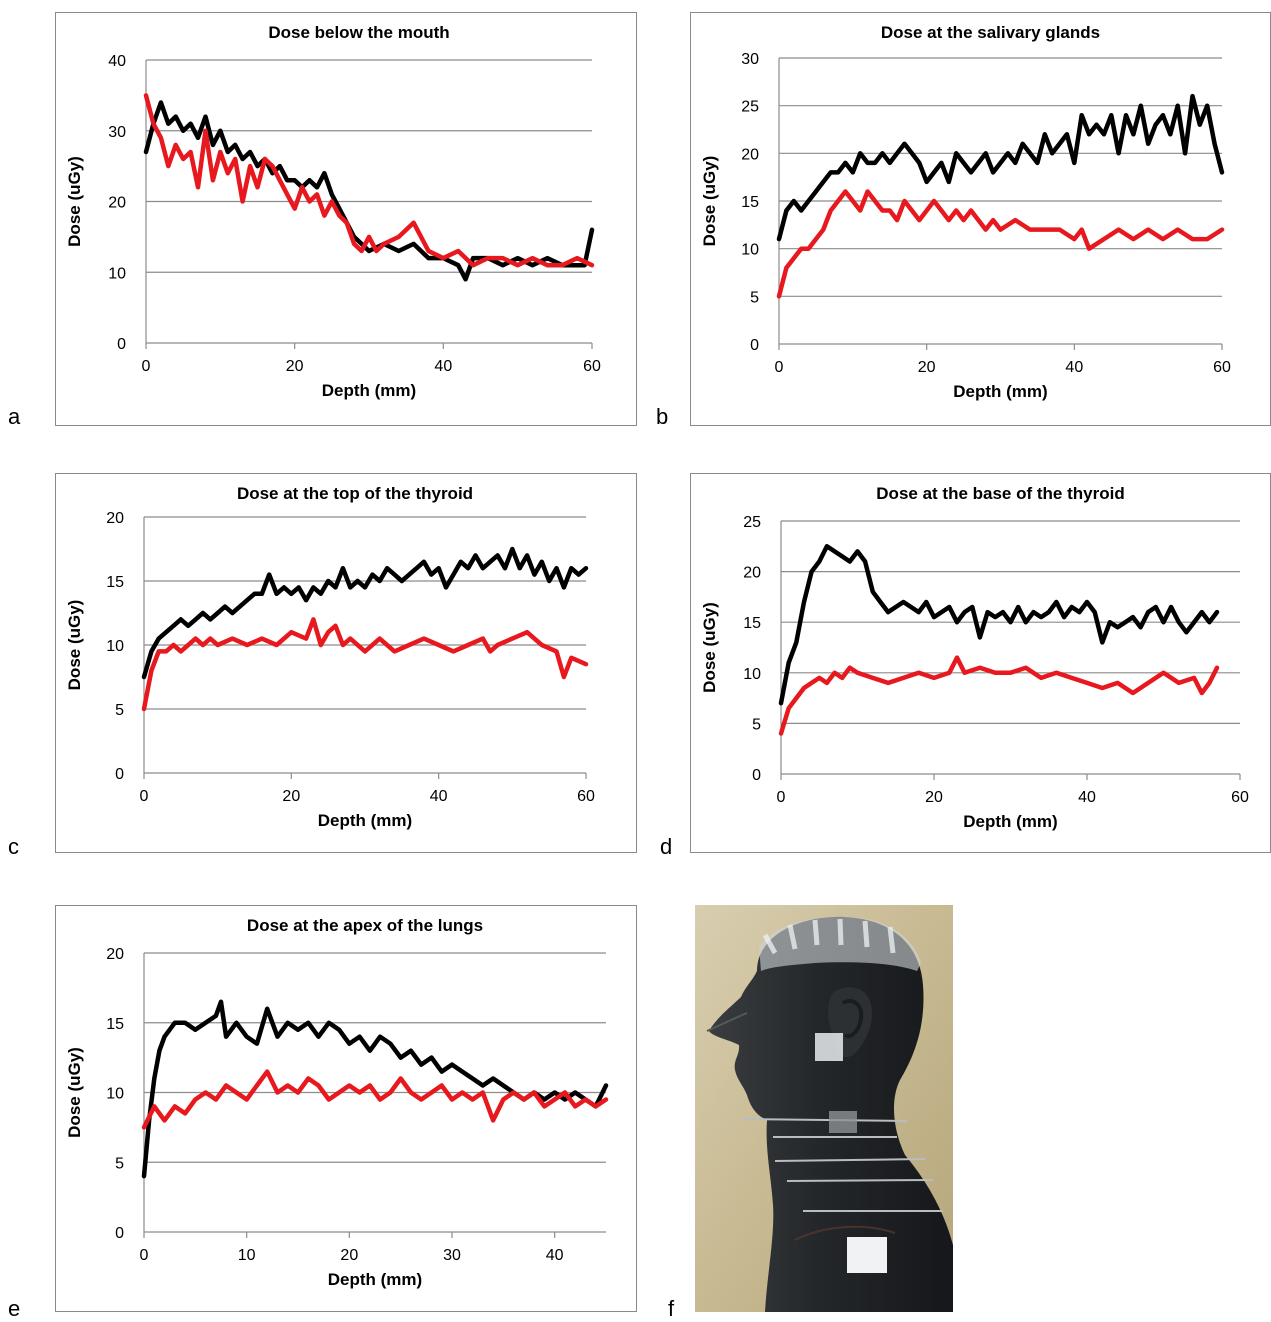  Describe the element at coordinates (365, 925) in the screenshot. I see `chart-title: Dose at the apex of the lungs` at that location.